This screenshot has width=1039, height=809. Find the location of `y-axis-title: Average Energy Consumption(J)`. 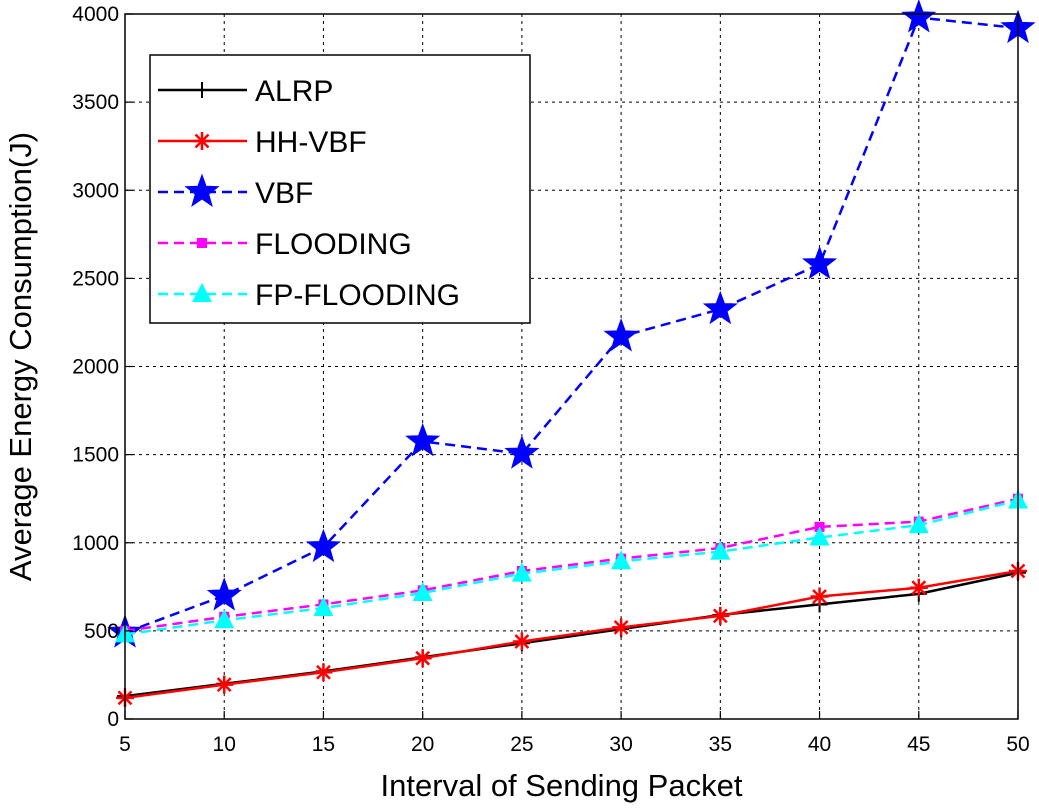

y-axis-title: Average Energy Consumption(J) is located at coordinates (20, 356).